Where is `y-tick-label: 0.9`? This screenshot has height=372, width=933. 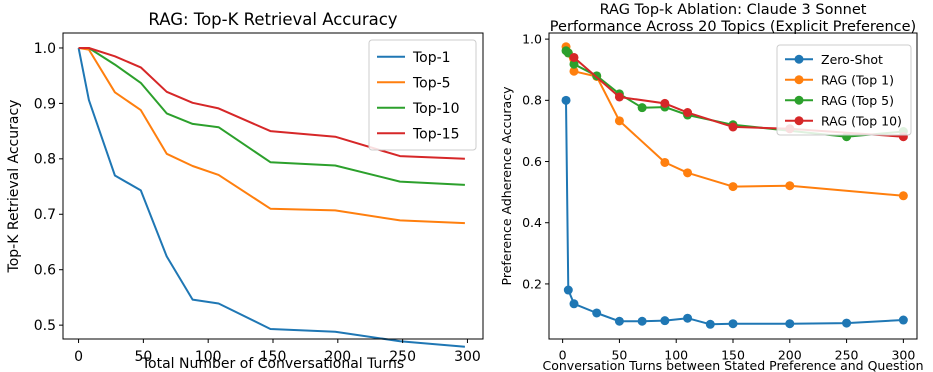
y-tick-label: 0.9 is located at coordinates (45, 104).